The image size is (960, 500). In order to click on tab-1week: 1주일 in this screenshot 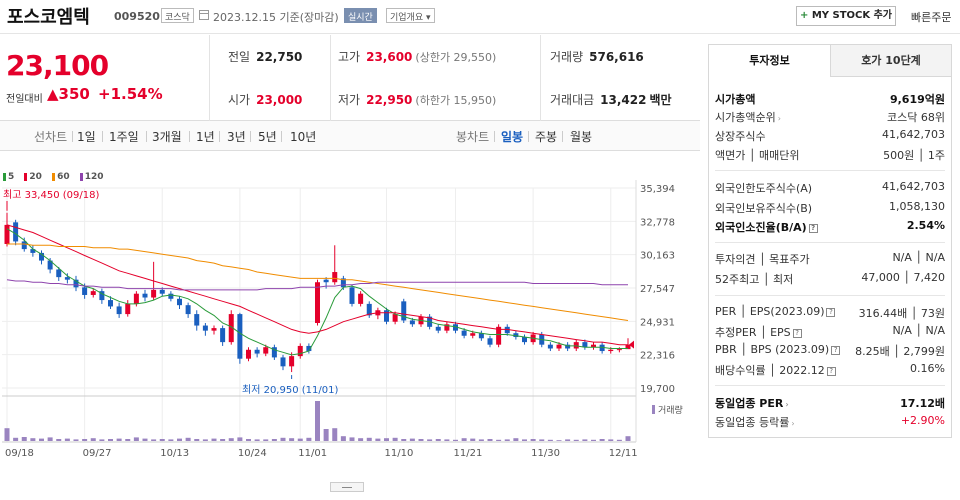, I will do `click(124, 137)`.